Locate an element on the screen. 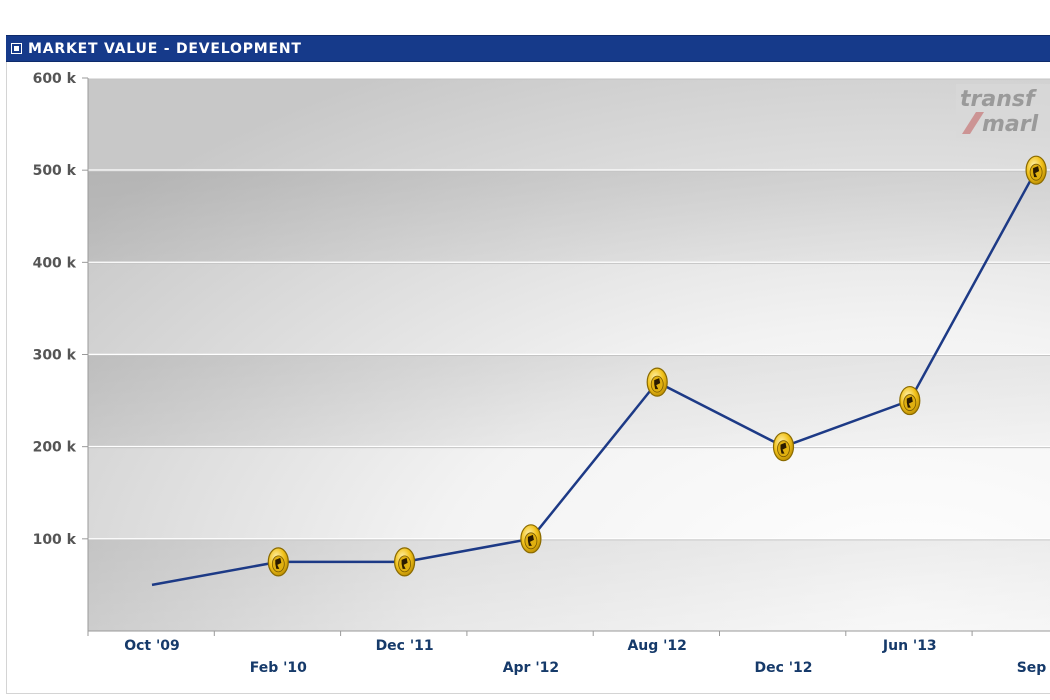  y-tick-label: 500 k is located at coordinates (55, 171).